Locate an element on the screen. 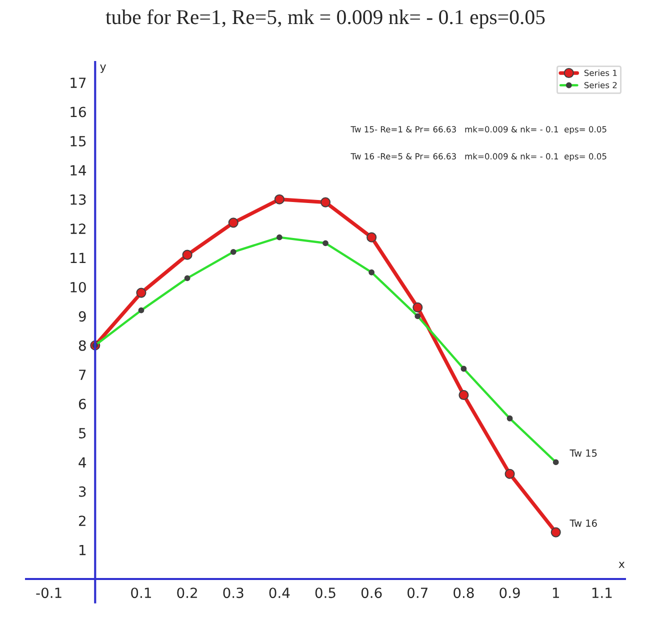  y-axis-title: y is located at coordinates (103, 68).